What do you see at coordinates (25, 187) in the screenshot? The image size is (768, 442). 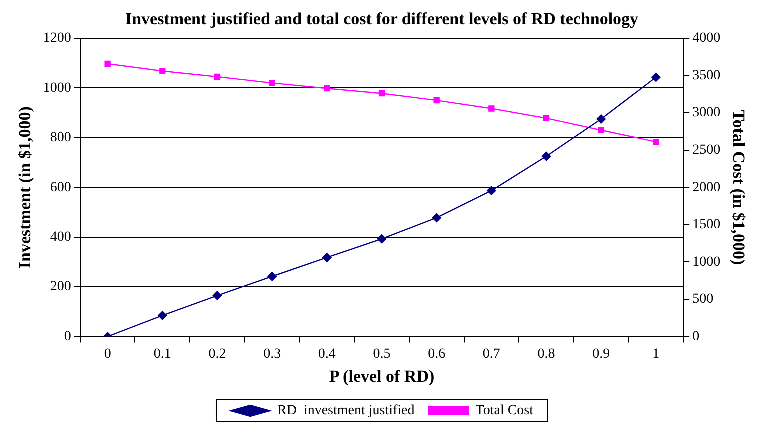 I see `y-axis-title: Investment (in $1,000)` at bounding box center [25, 187].